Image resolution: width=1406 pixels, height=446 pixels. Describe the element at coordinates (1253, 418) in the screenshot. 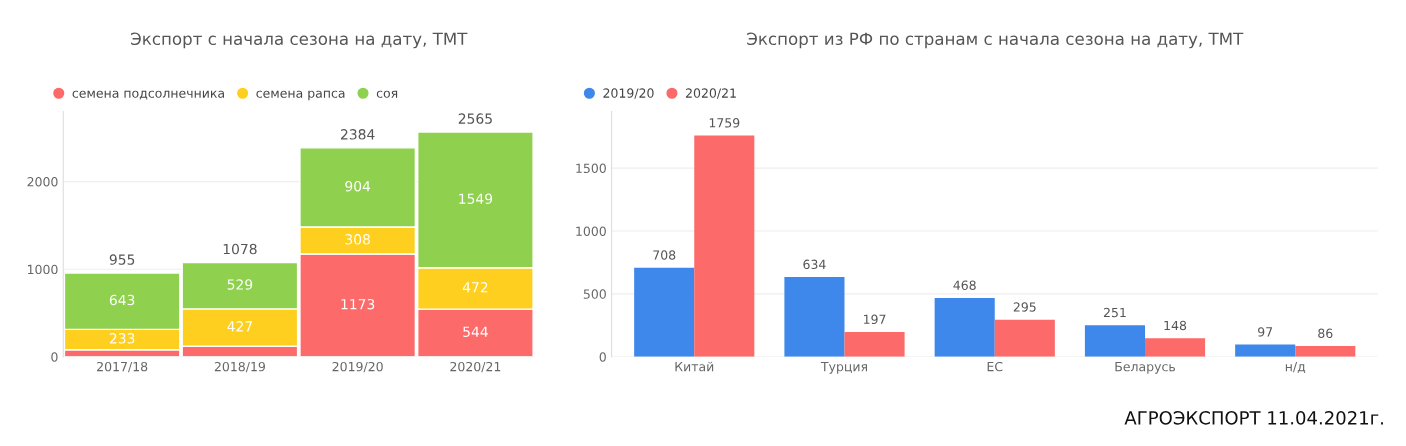

I see `text: АГРОЭКСПОРТ 11.04.2021г.` at that location.